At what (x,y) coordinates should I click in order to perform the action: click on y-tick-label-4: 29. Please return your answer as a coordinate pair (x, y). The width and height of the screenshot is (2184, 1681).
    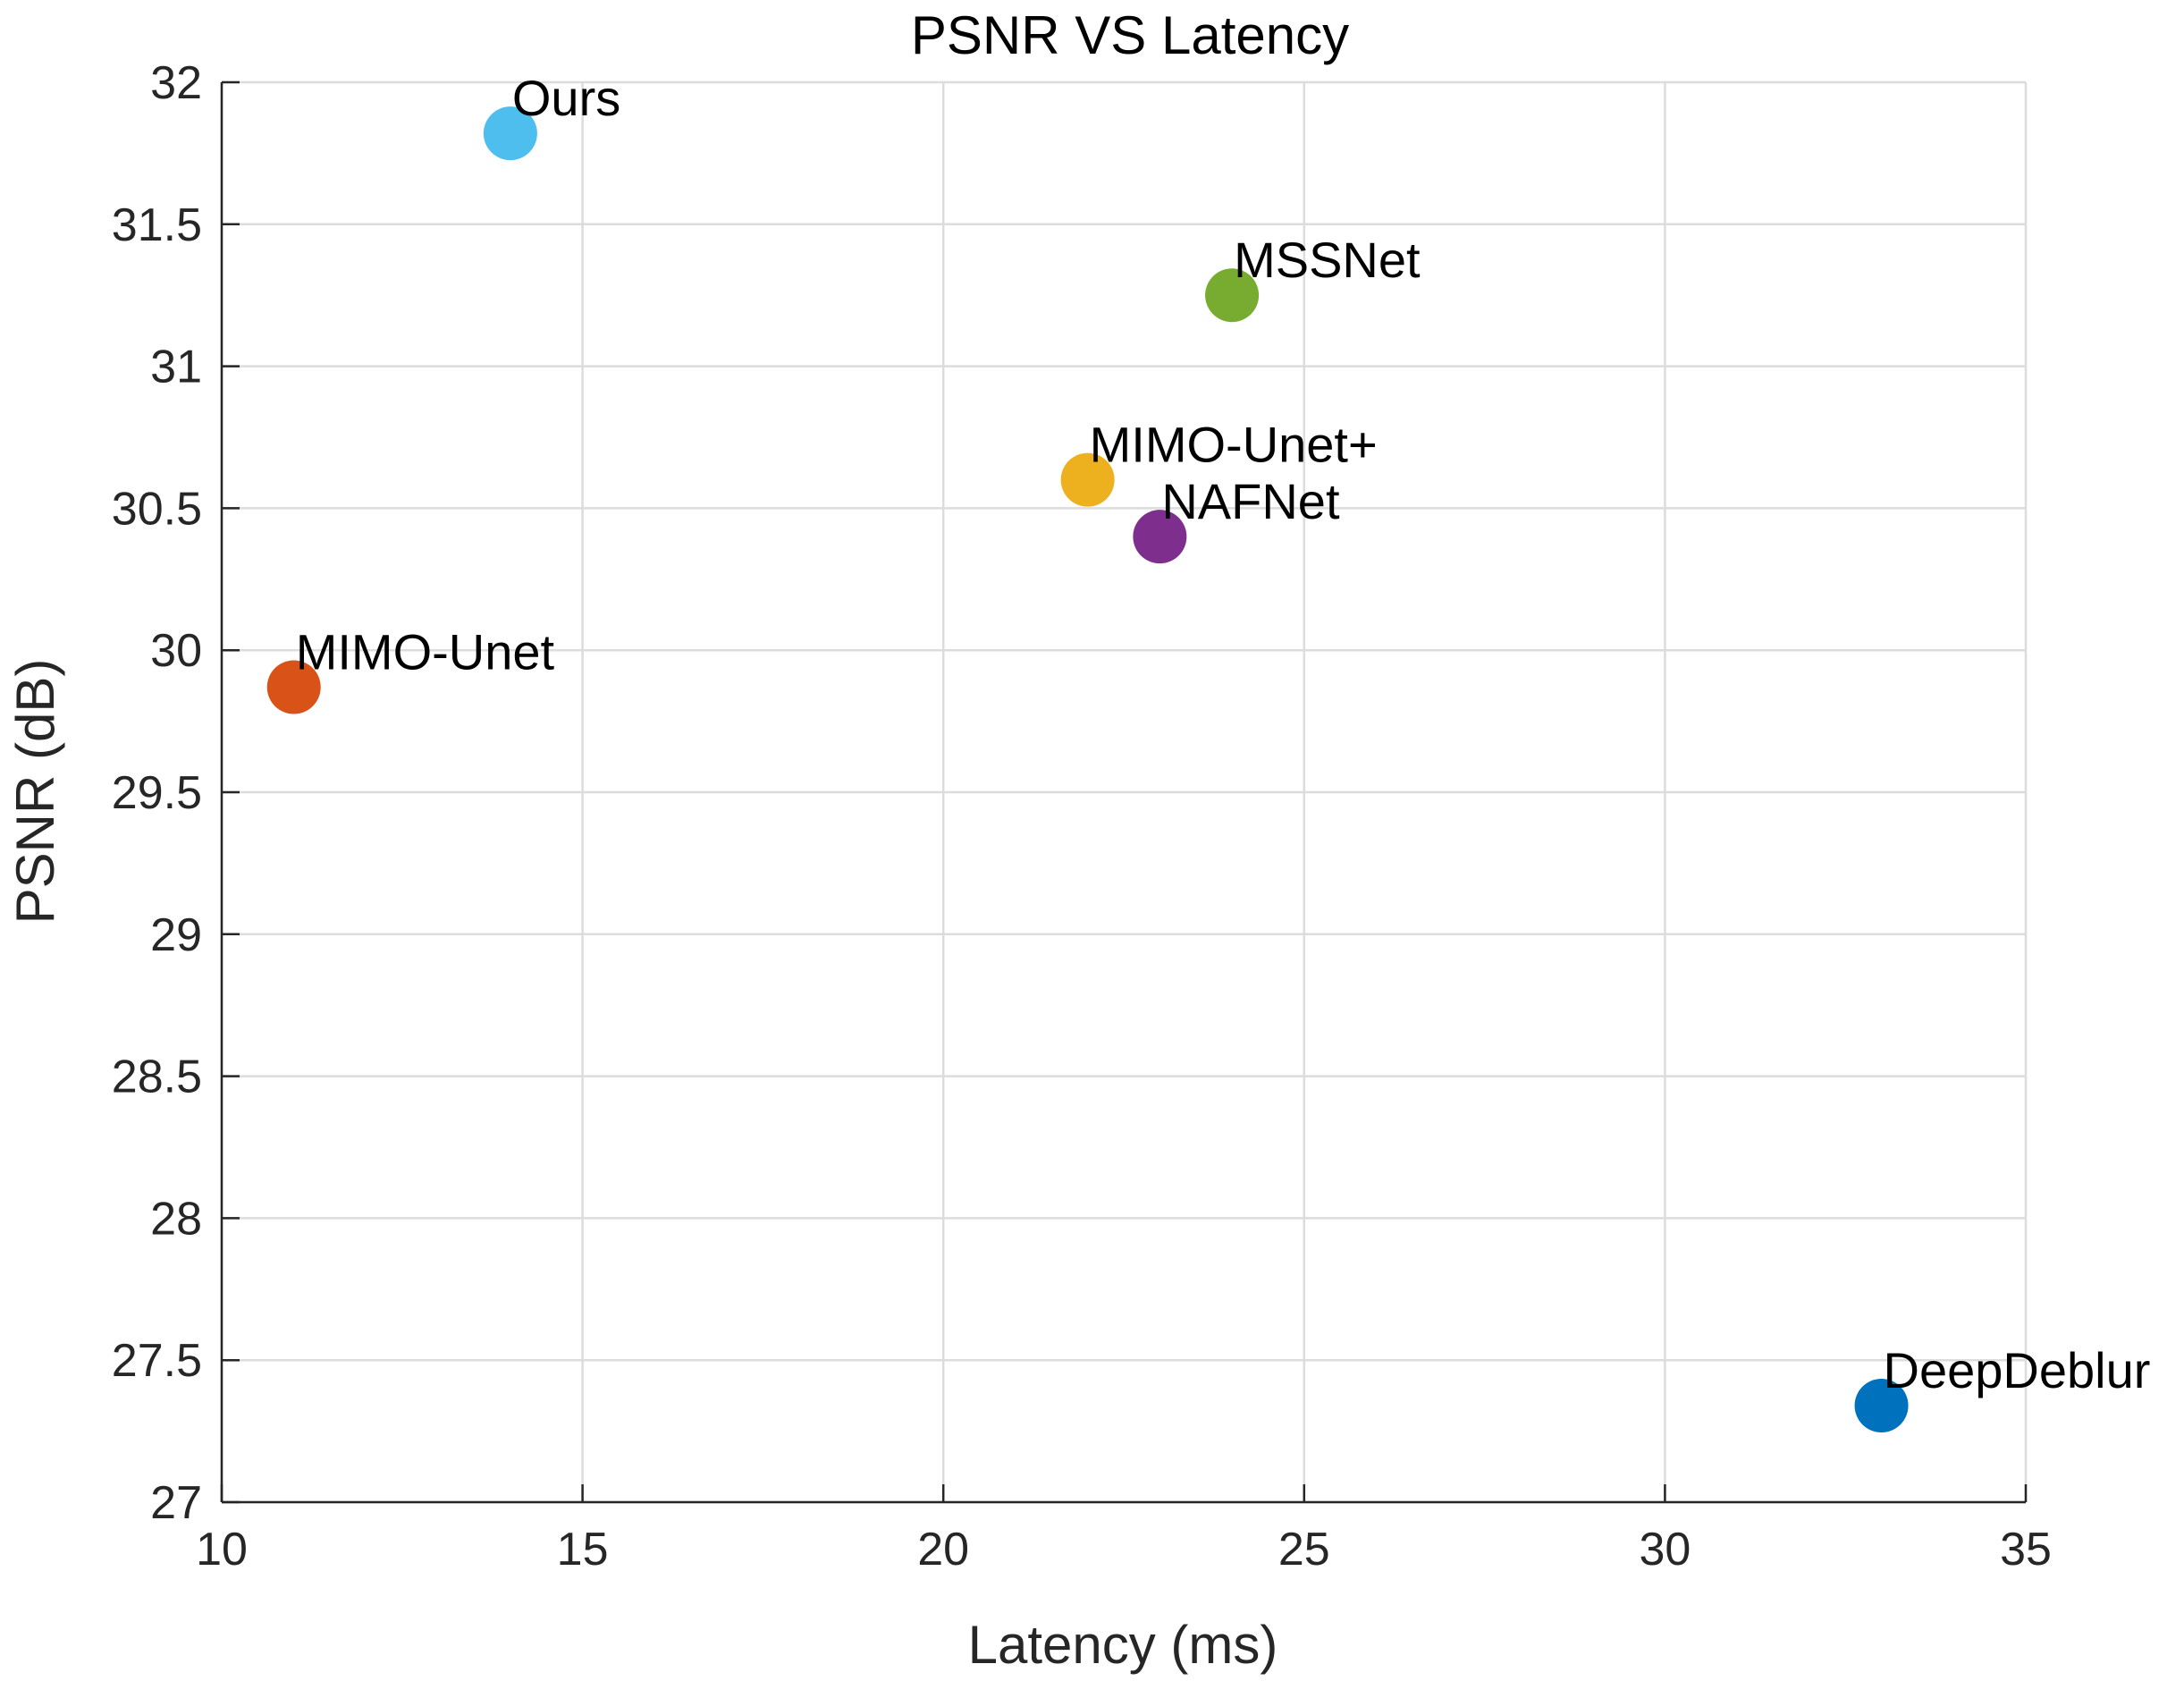
    Looking at the image, I should click on (176, 935).